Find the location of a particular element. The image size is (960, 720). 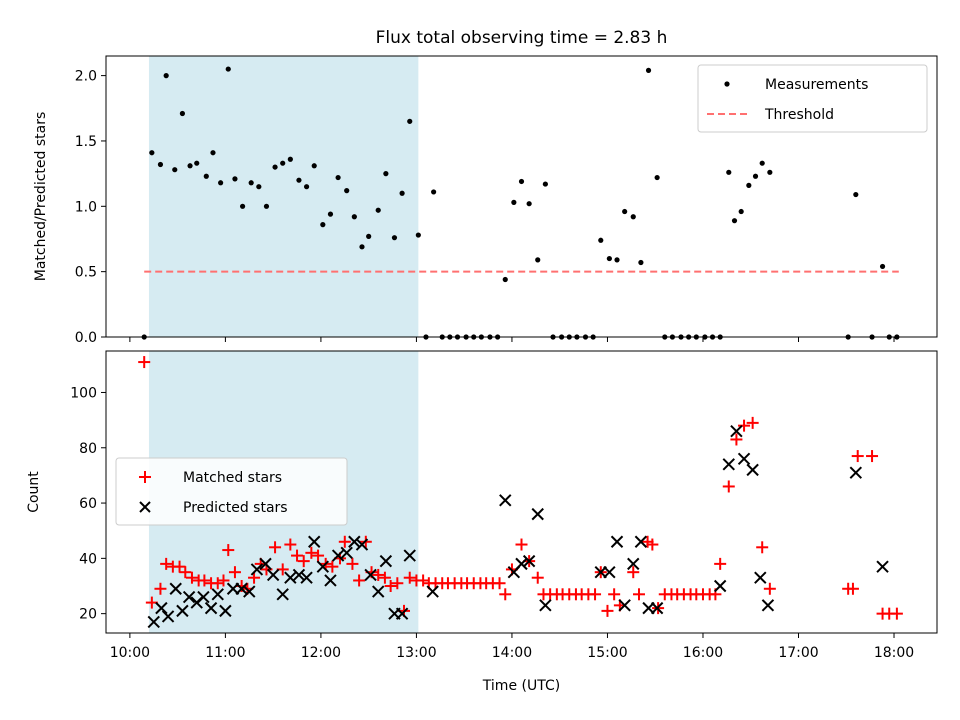

top-highlight-span is located at coordinates (283, 196).